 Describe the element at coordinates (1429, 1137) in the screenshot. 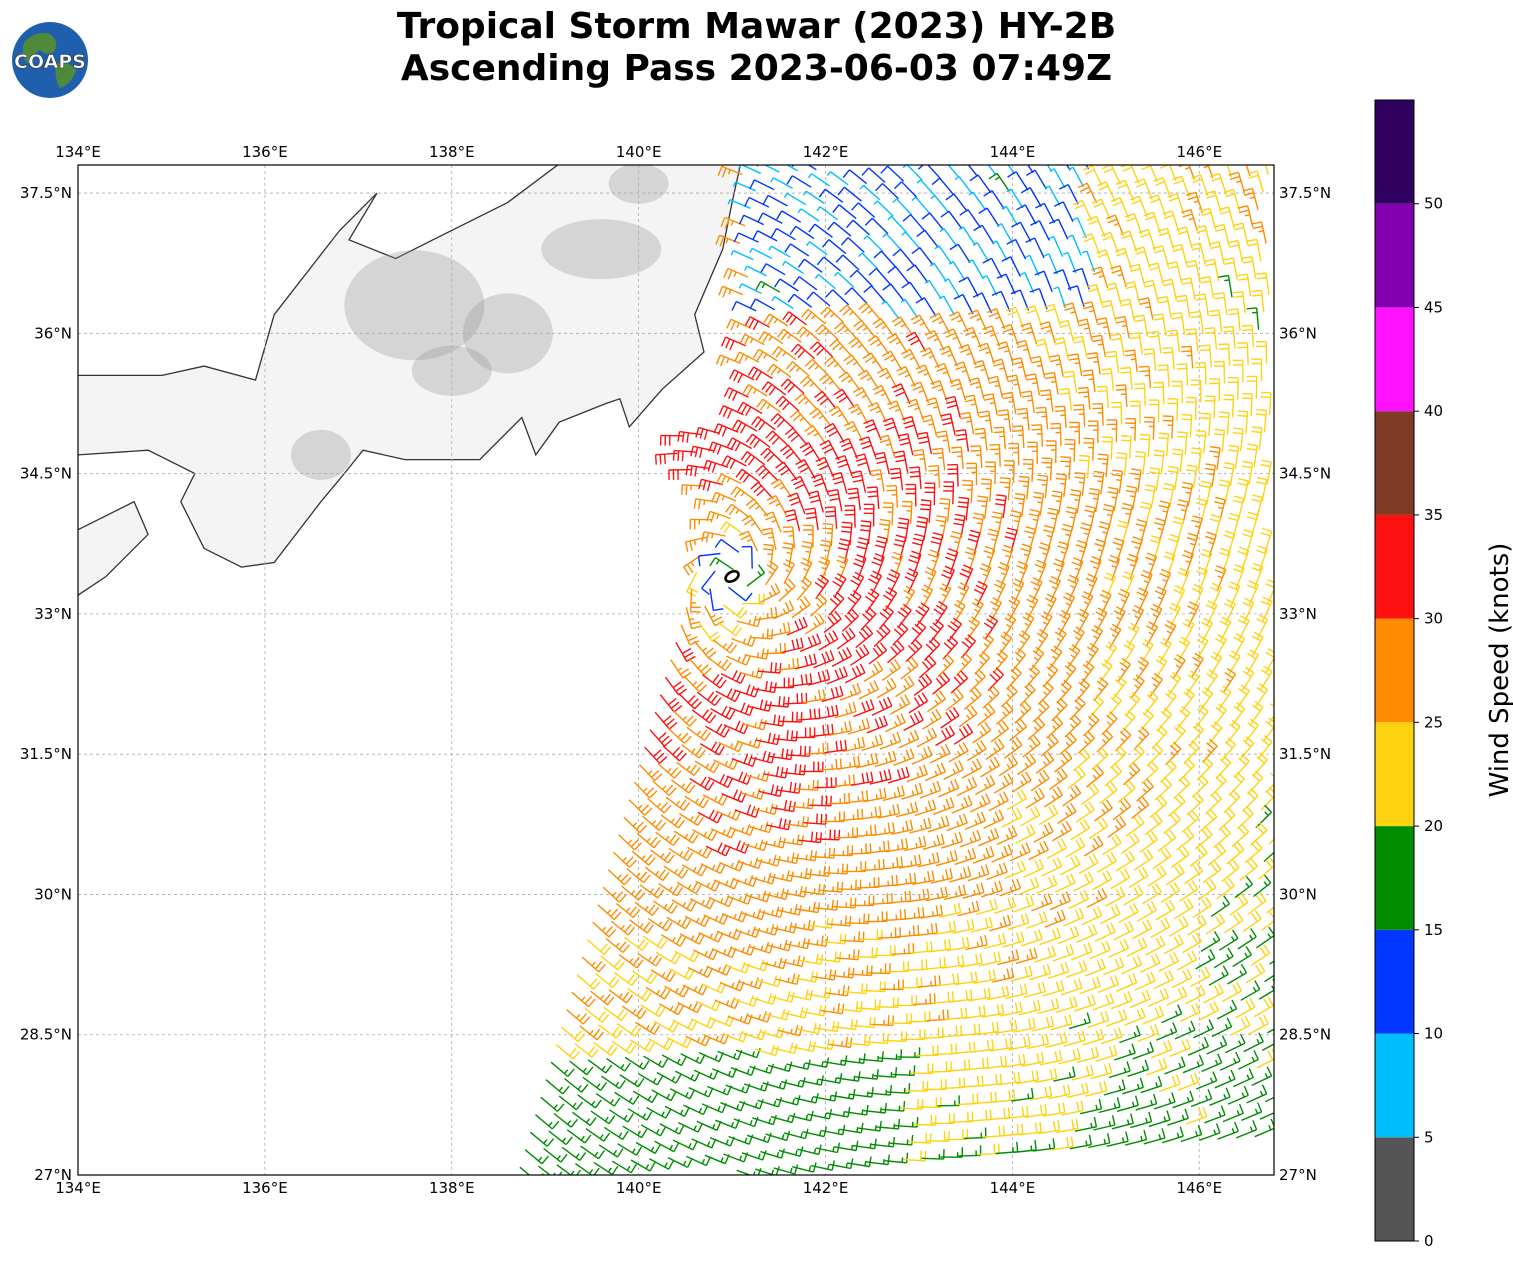

I see `colorbar-tick-label: 5` at that location.